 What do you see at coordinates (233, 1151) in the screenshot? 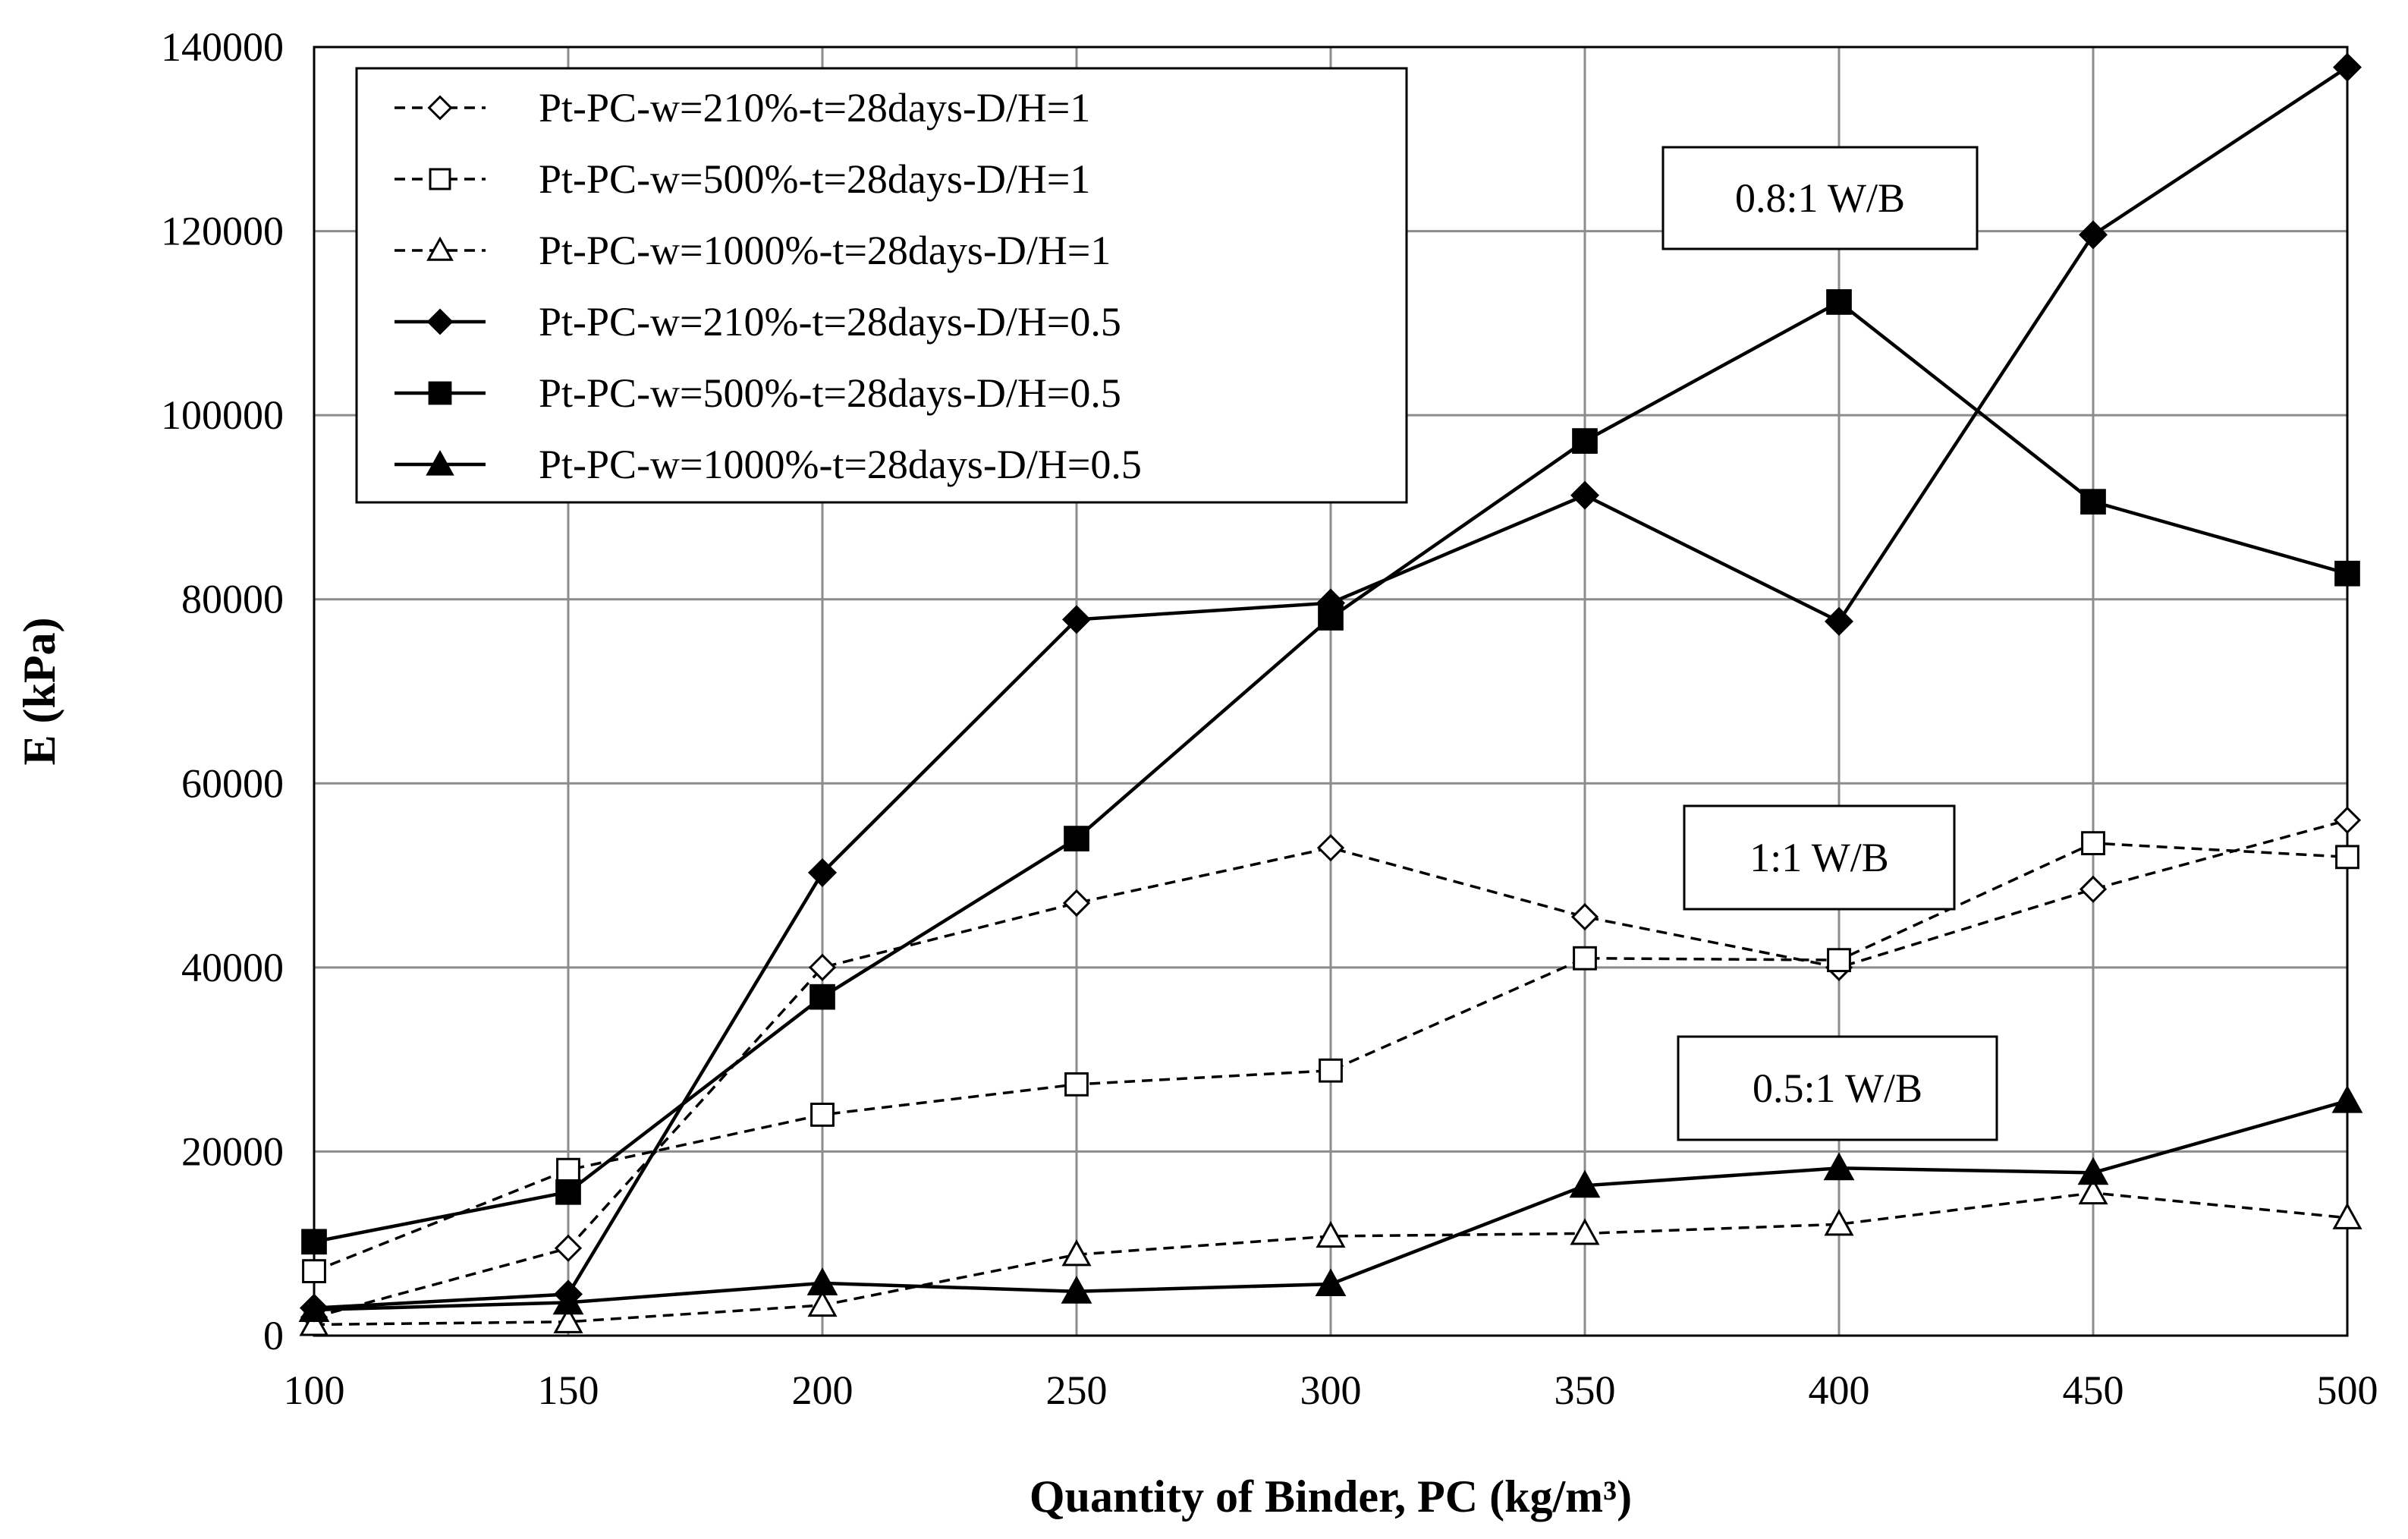
I see `y-tick-label: 20000` at bounding box center [233, 1151].